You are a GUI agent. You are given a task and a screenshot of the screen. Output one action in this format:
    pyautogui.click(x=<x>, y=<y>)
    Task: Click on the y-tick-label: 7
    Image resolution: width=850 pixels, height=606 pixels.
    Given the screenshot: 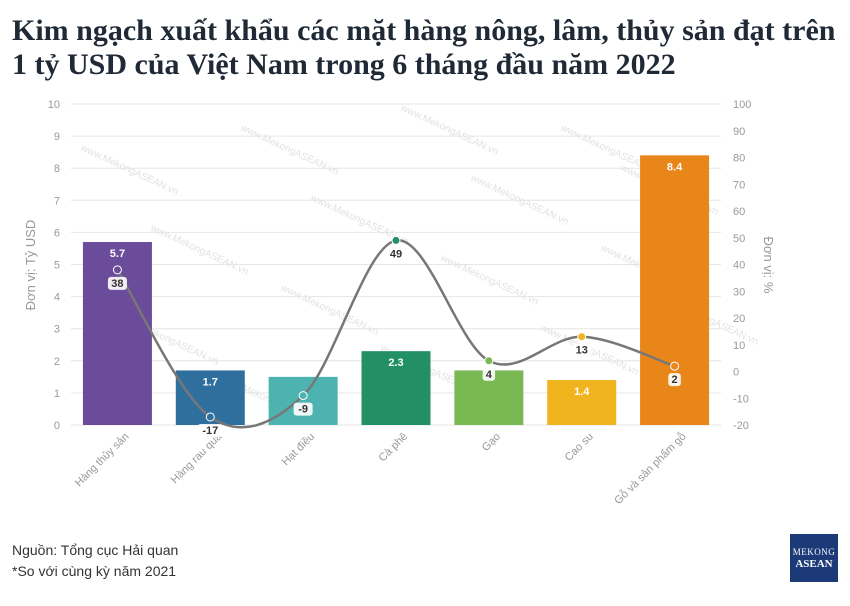 What is the action you would take?
    pyautogui.click(x=57, y=201)
    